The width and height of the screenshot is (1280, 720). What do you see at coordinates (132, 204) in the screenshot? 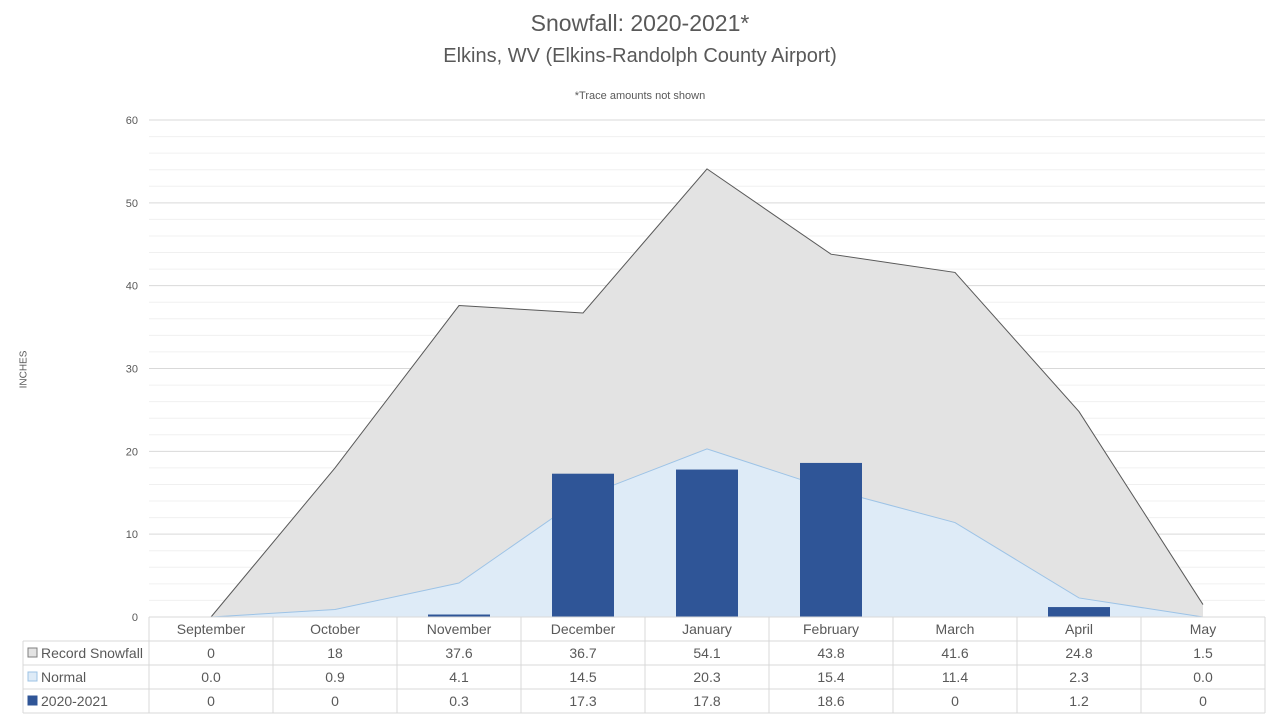
I see `y-tick-label: 50` at bounding box center [132, 204].